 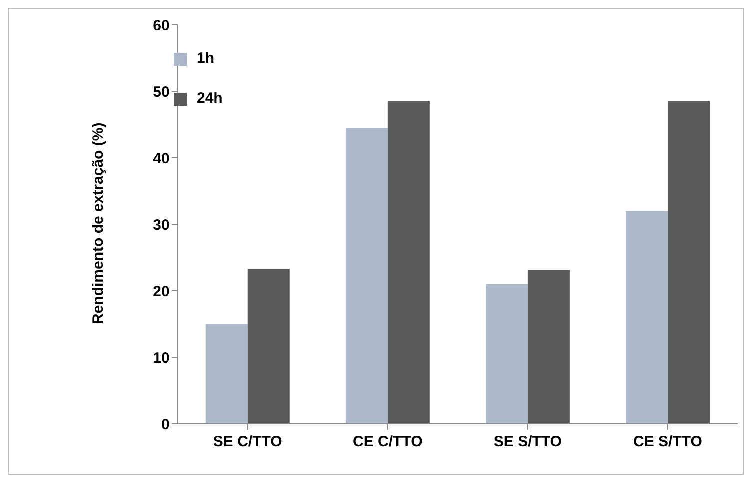 What do you see at coordinates (210, 98) in the screenshot?
I see `legend-label: 24h` at bounding box center [210, 98].